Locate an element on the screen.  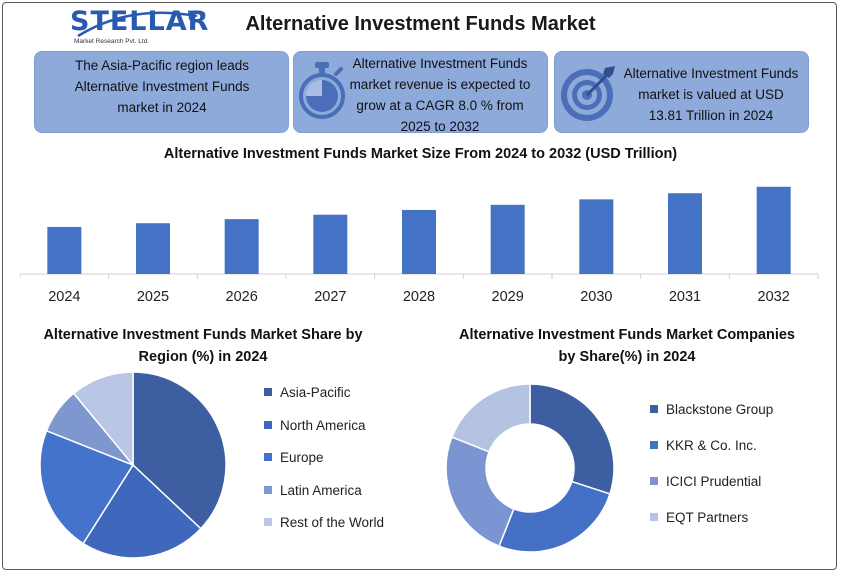
region-pie-chart is located at coordinates (133, 465).